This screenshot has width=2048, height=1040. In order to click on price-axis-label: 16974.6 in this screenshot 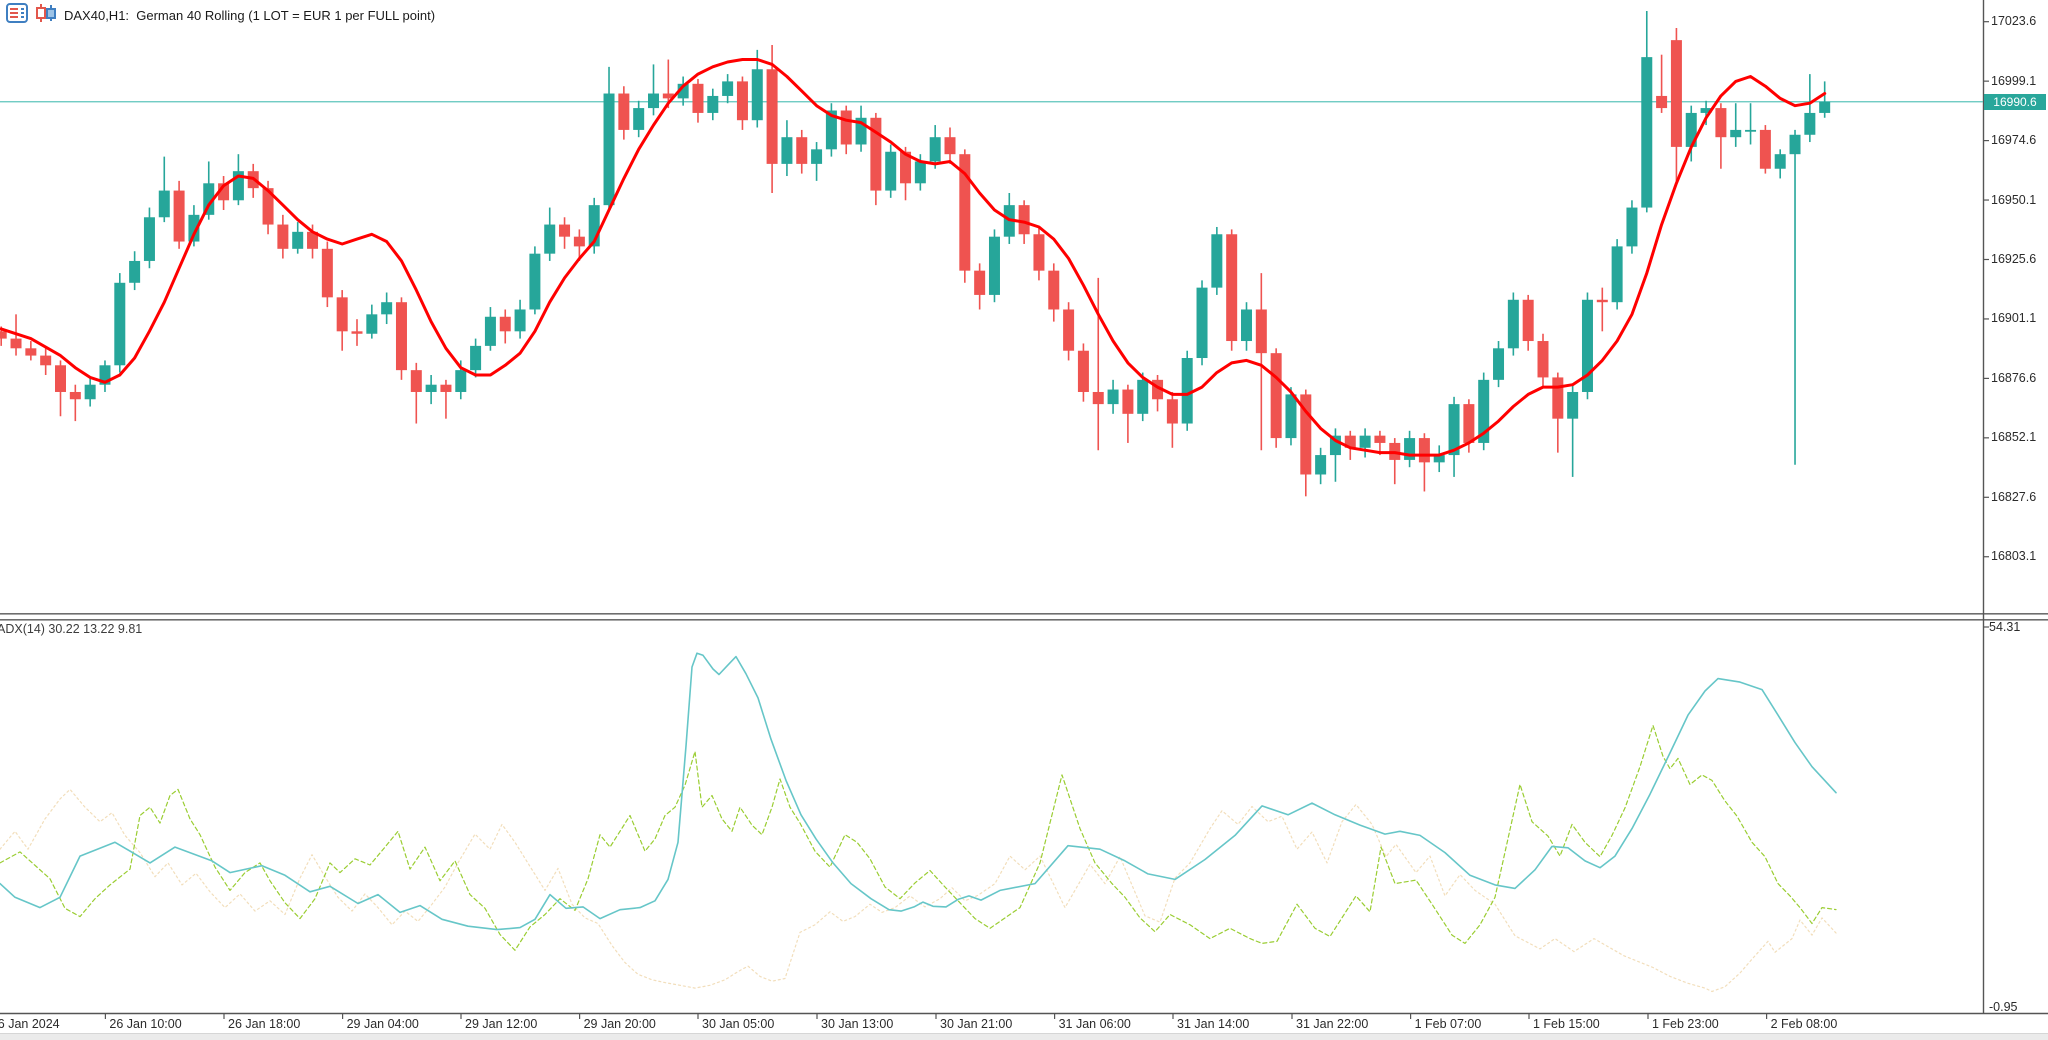, I will do `click(2014, 140)`.